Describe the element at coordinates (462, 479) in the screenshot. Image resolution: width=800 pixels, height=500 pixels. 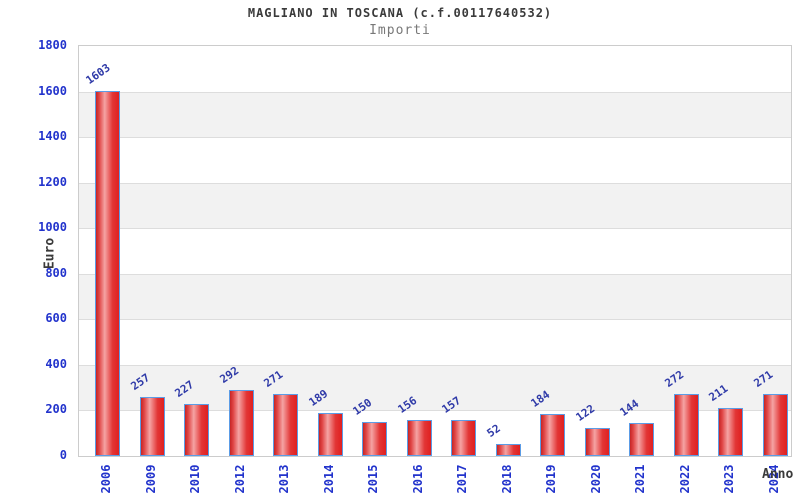
I see `x-tick-label-2017: 2017` at that location.